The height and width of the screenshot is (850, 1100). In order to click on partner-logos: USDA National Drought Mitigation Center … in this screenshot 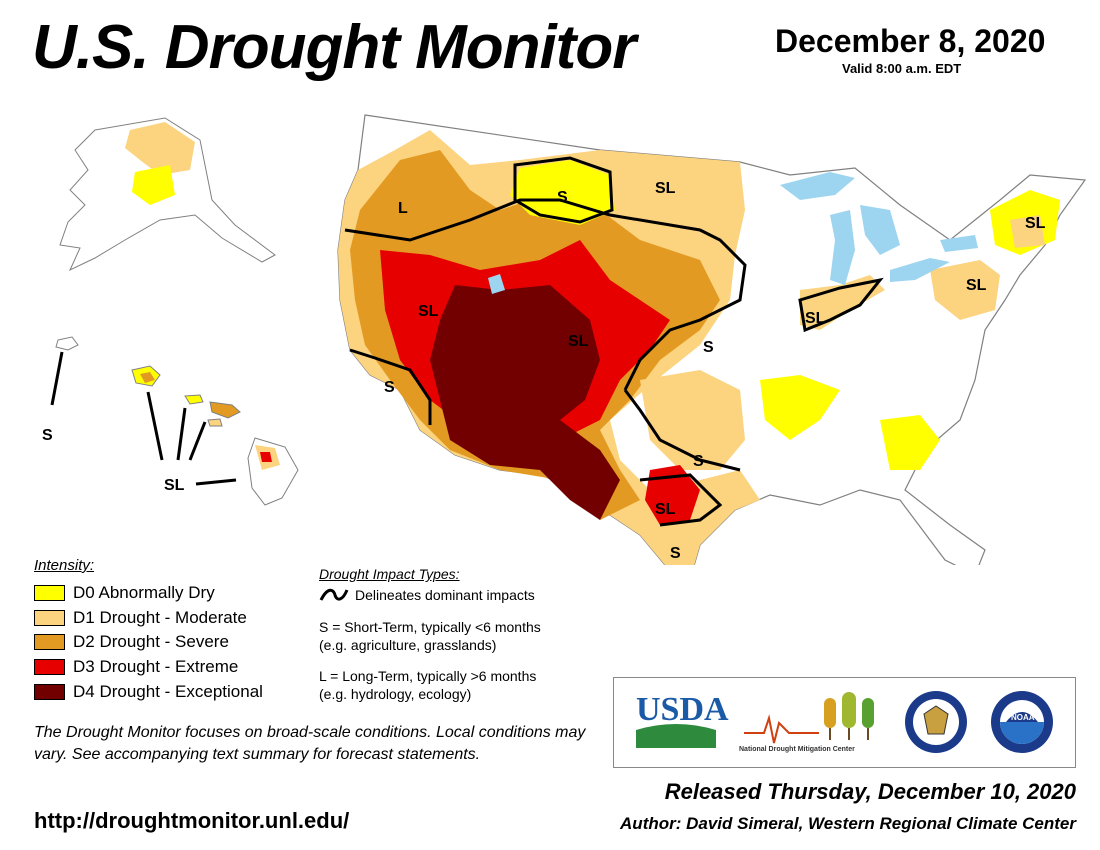, I will do `click(844, 722)`.